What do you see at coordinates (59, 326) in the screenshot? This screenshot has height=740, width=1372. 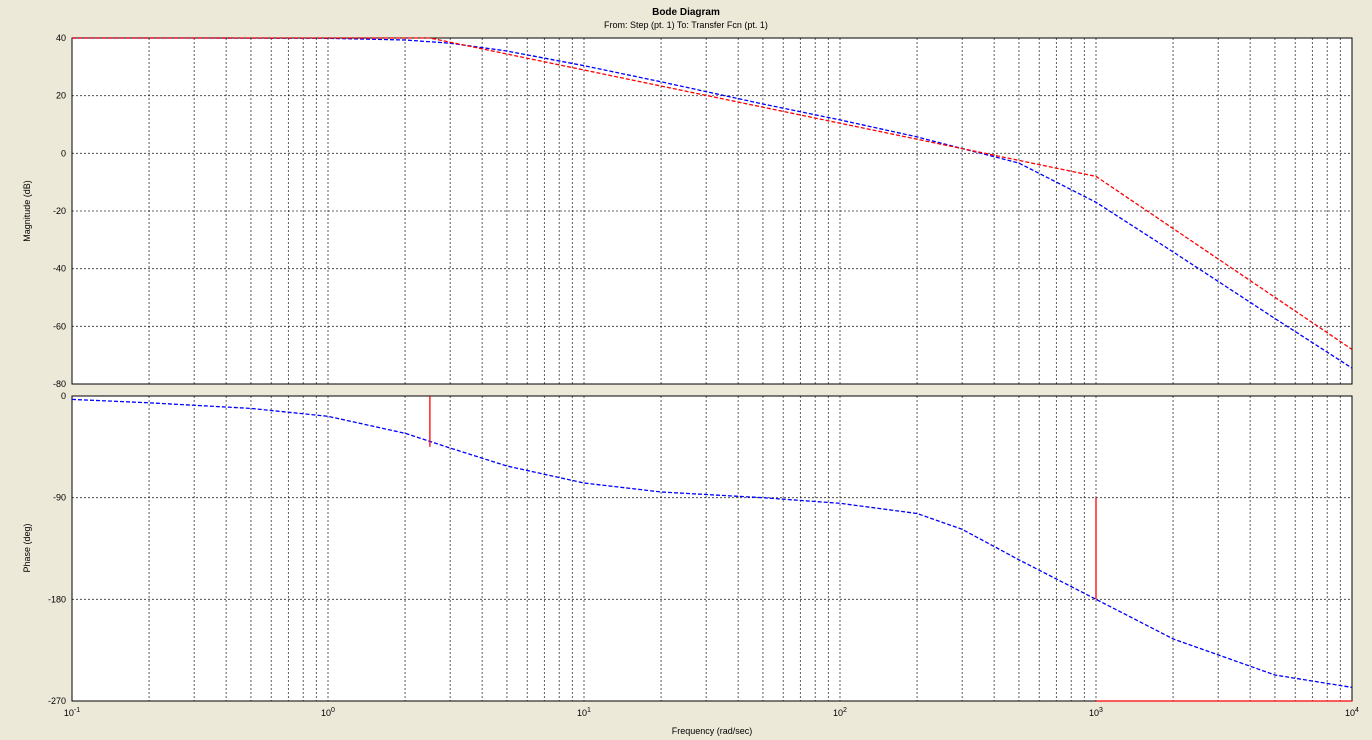 I see `y-tick-label: -60` at bounding box center [59, 326].